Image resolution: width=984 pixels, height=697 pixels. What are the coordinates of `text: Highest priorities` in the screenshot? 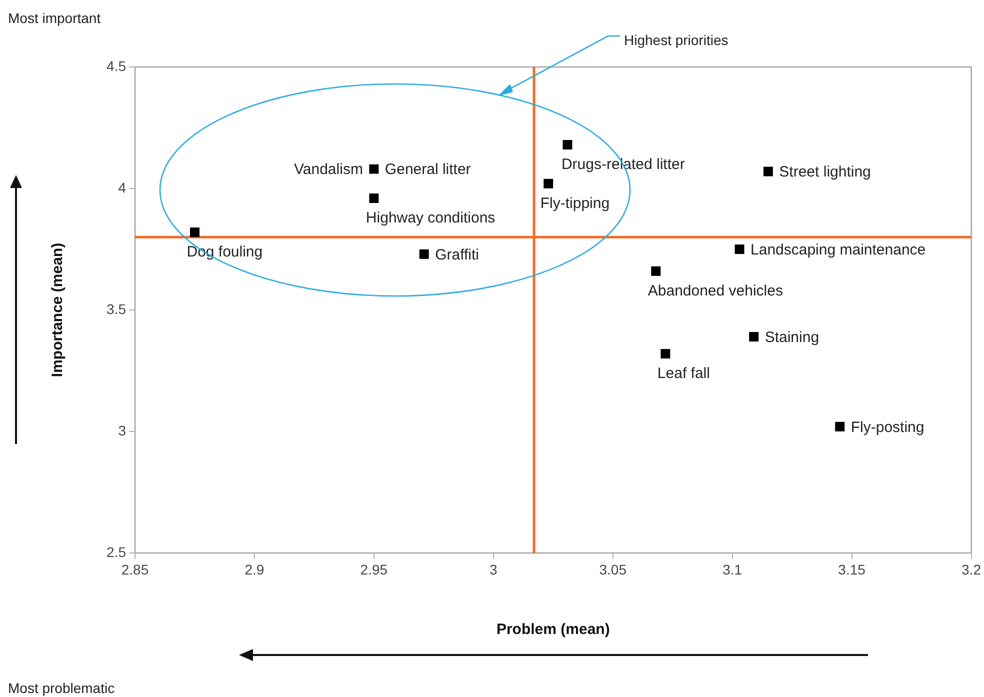 It's located at (676, 40).